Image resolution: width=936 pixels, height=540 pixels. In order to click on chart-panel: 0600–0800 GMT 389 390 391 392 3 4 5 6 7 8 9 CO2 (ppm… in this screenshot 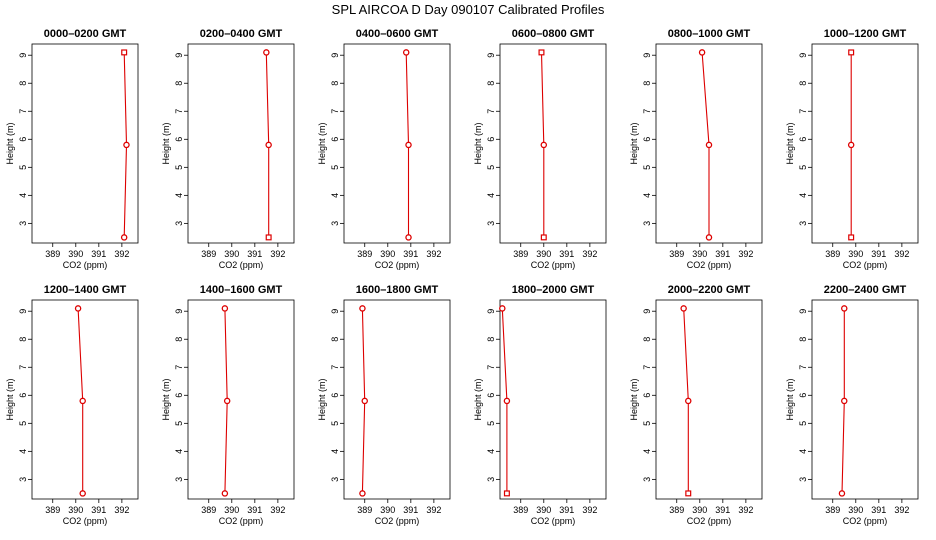, I will do `click(540, 149)`.